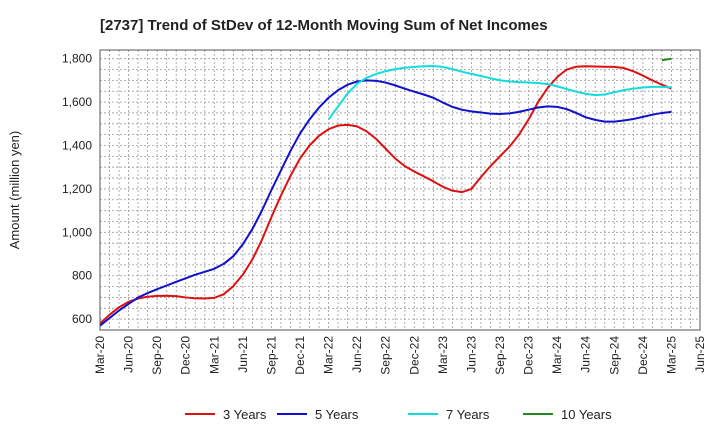 The height and width of the screenshot is (440, 720). Describe the element at coordinates (214, 355) in the screenshot. I see `x-tick-label: Mar-21` at that location.